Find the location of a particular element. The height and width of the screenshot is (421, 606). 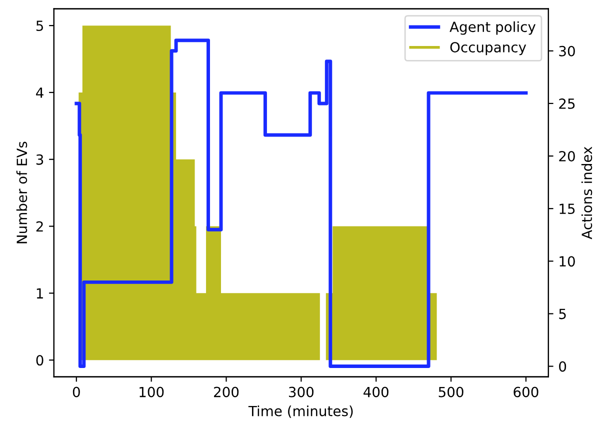

y2-tick-label: 20 is located at coordinates (567, 156).